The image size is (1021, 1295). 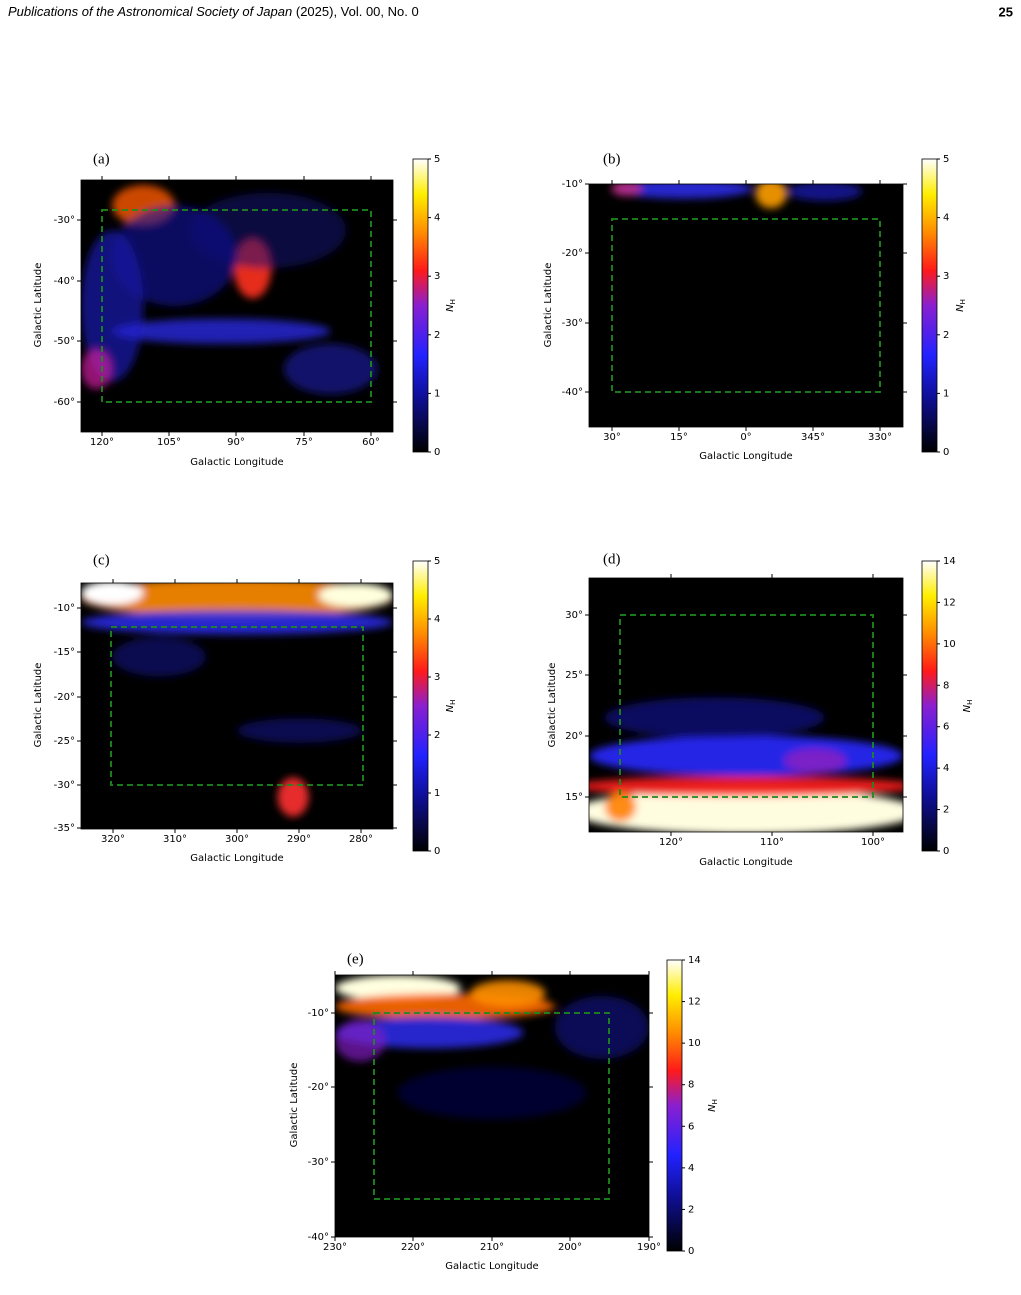 I want to click on panel-label: (d), so click(x=612, y=559).